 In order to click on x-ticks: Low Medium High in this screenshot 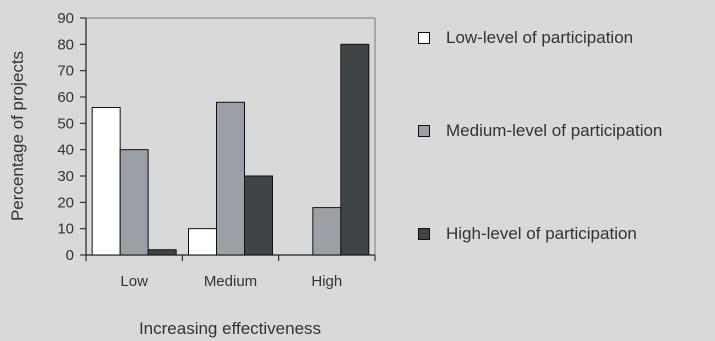, I will do `click(230, 272)`.